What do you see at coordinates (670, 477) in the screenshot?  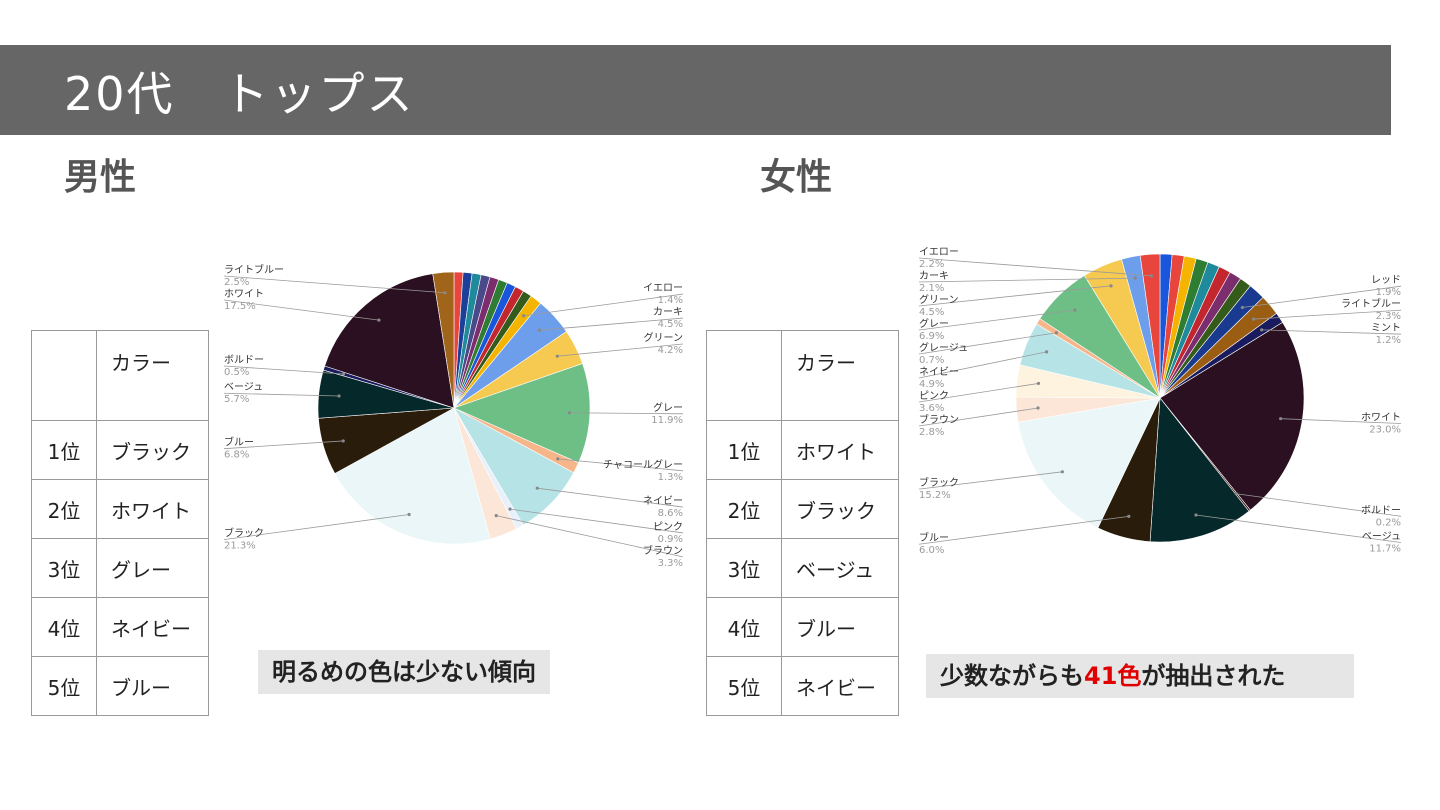 I see `slice-percent: 1.3%` at bounding box center [670, 477].